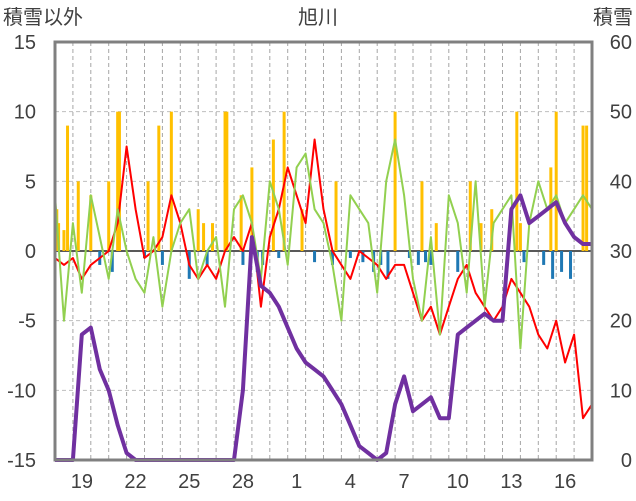 This screenshot has height=501, width=636. Describe the element at coordinates (25, 43) in the screenshot. I see `left-tick-label: 15` at that location.